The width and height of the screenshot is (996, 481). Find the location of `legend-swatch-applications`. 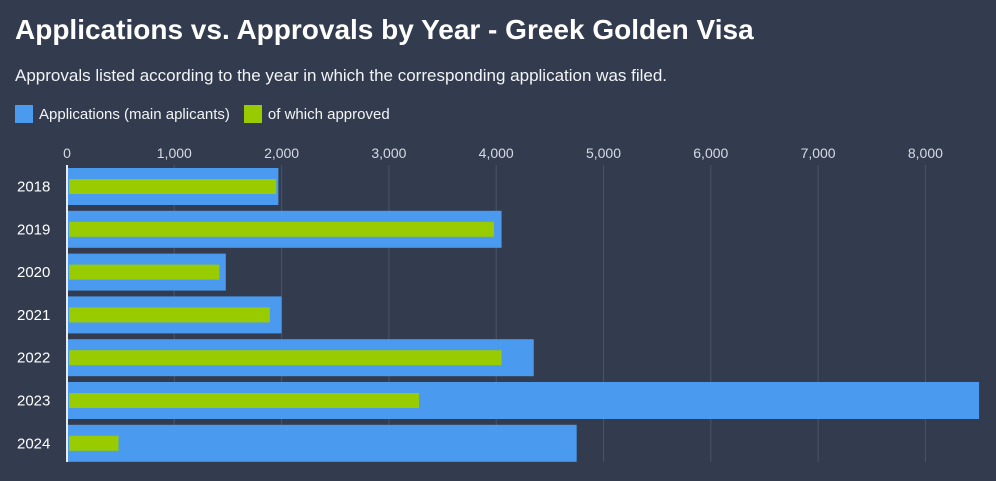

legend-swatch-applications is located at coordinates (24, 114).